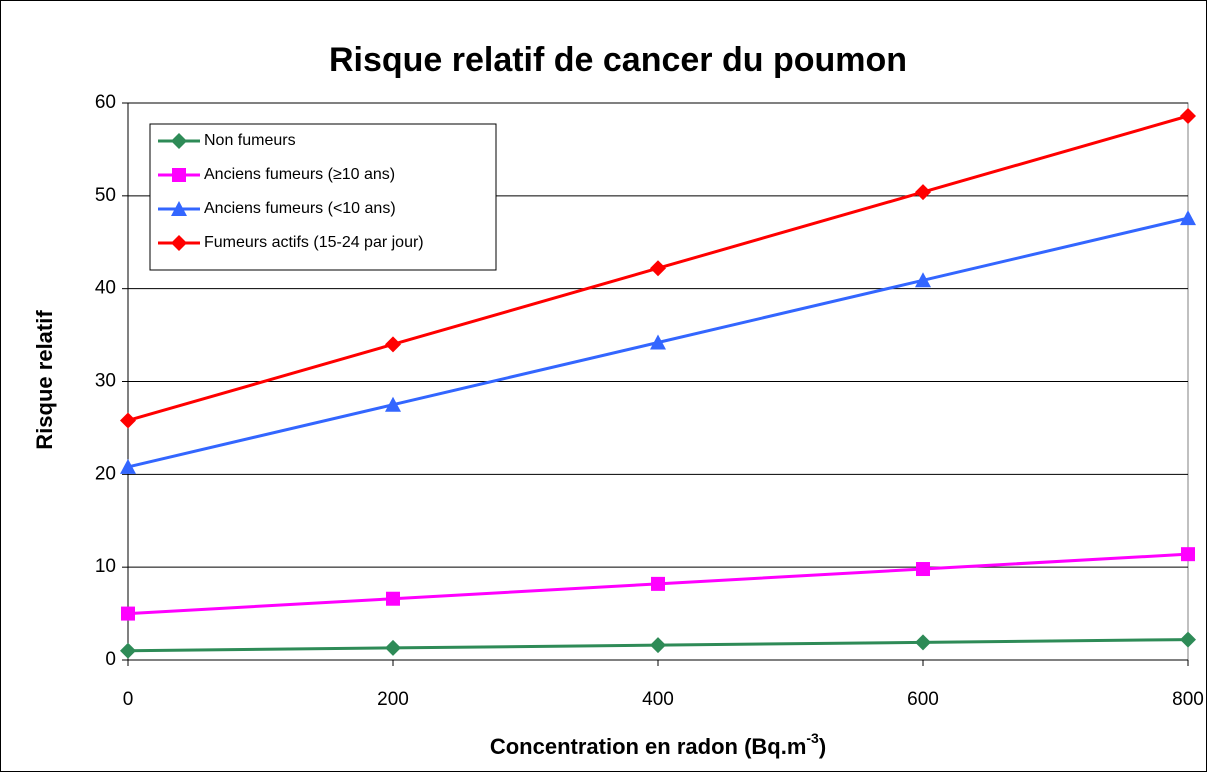 The width and height of the screenshot is (1207, 772). I want to click on y-tick-label: 0, so click(110, 659).